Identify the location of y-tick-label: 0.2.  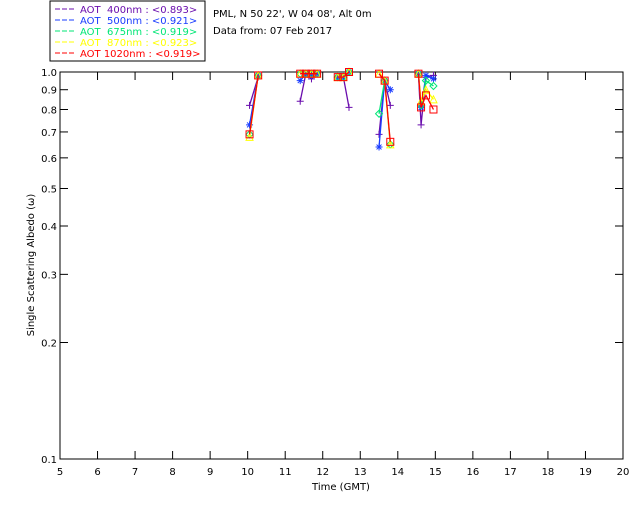
(49, 344).